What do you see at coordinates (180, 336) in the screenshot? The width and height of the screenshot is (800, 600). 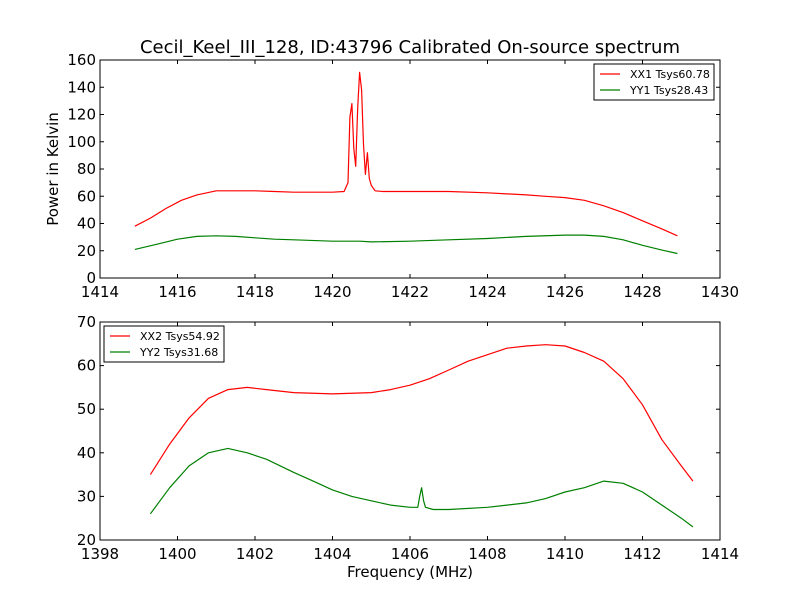 I see `bottom-legend-label-1: XX2 Tsys54.92` at bounding box center [180, 336].